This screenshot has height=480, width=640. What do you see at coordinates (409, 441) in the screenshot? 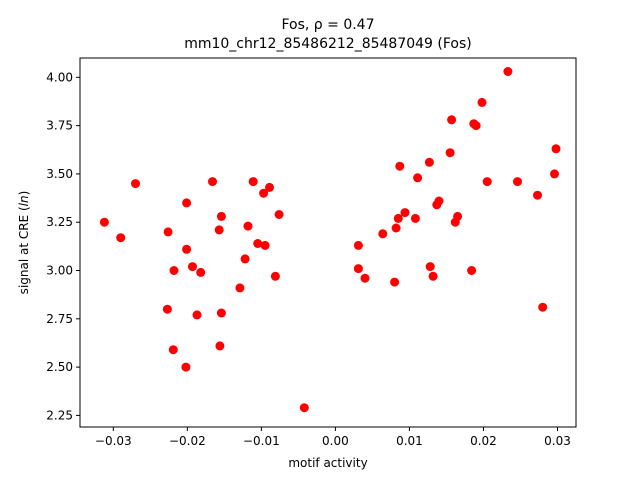
I see `x-tick-label: 0.01` at bounding box center [409, 441].